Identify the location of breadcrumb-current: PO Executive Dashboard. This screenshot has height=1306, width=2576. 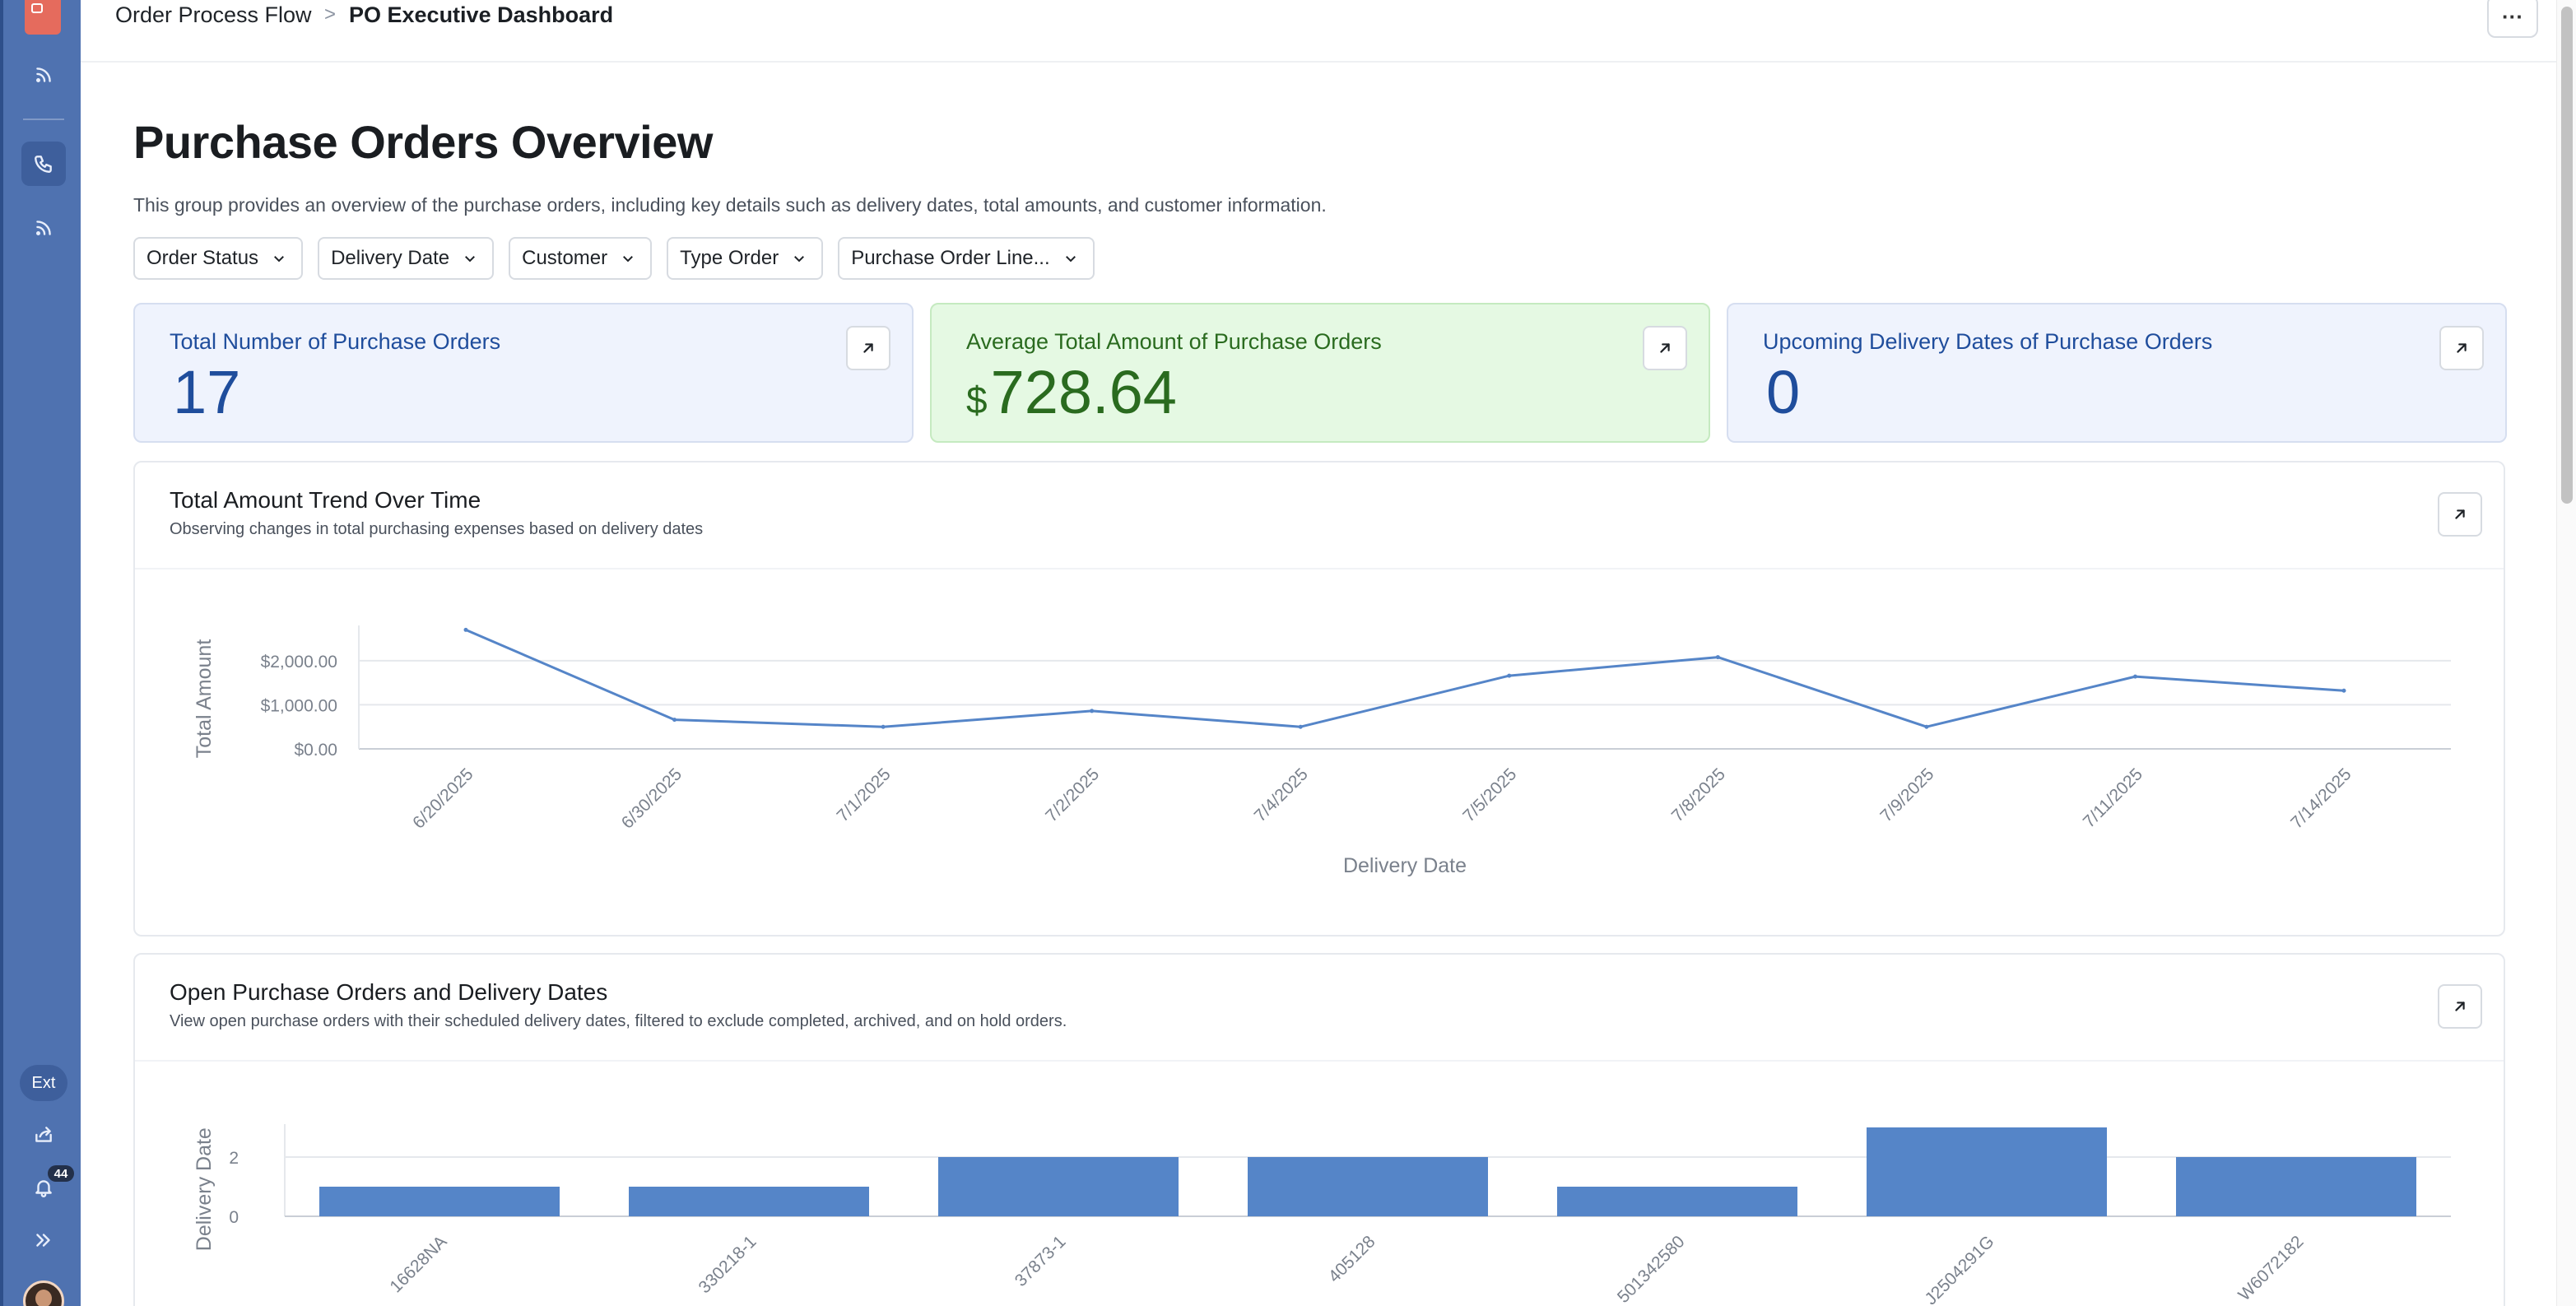
(481, 14).